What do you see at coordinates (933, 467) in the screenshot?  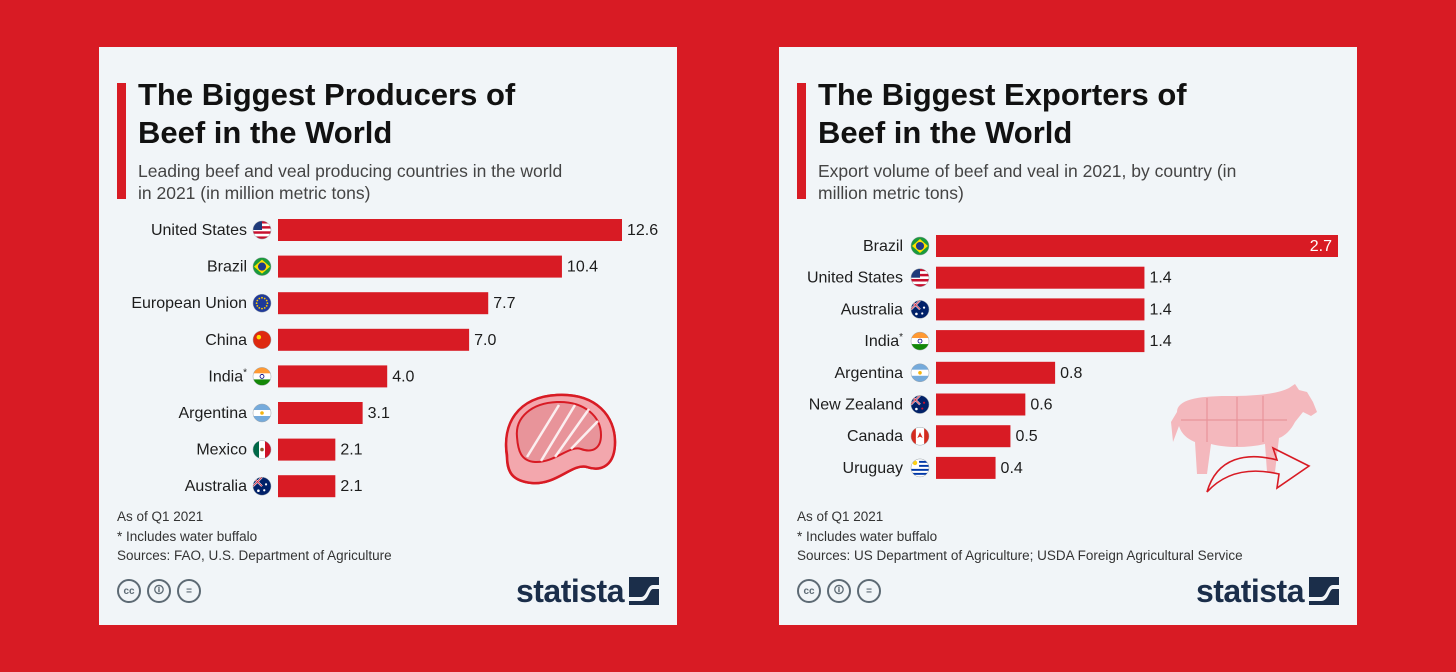 I see `bar-row: Uruguay 0.4` at bounding box center [933, 467].